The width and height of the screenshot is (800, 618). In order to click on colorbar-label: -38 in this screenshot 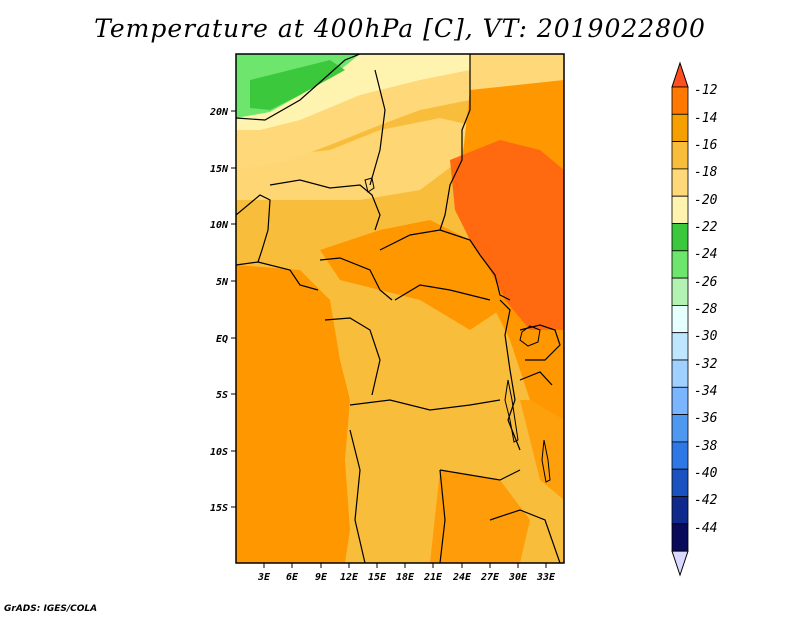, I will do `click(706, 446)`.